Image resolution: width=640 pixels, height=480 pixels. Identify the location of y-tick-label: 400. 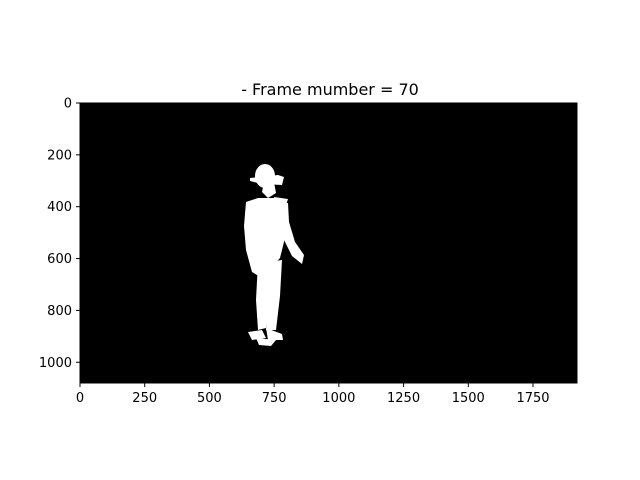
(59, 207).